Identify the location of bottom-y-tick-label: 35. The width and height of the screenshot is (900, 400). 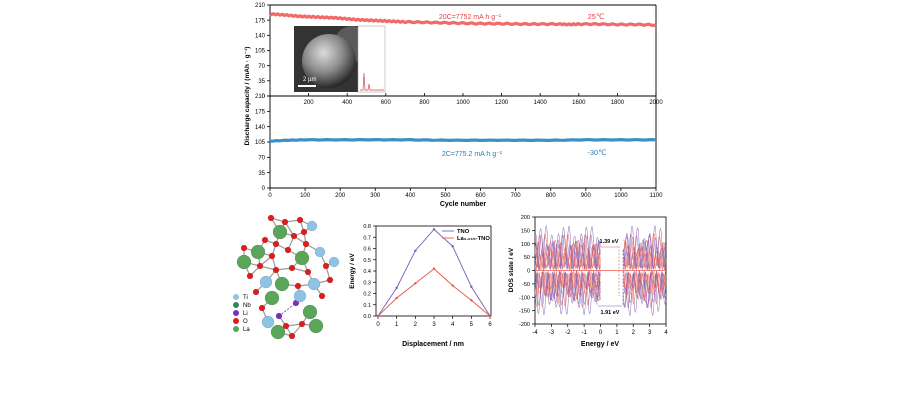
(261, 174).